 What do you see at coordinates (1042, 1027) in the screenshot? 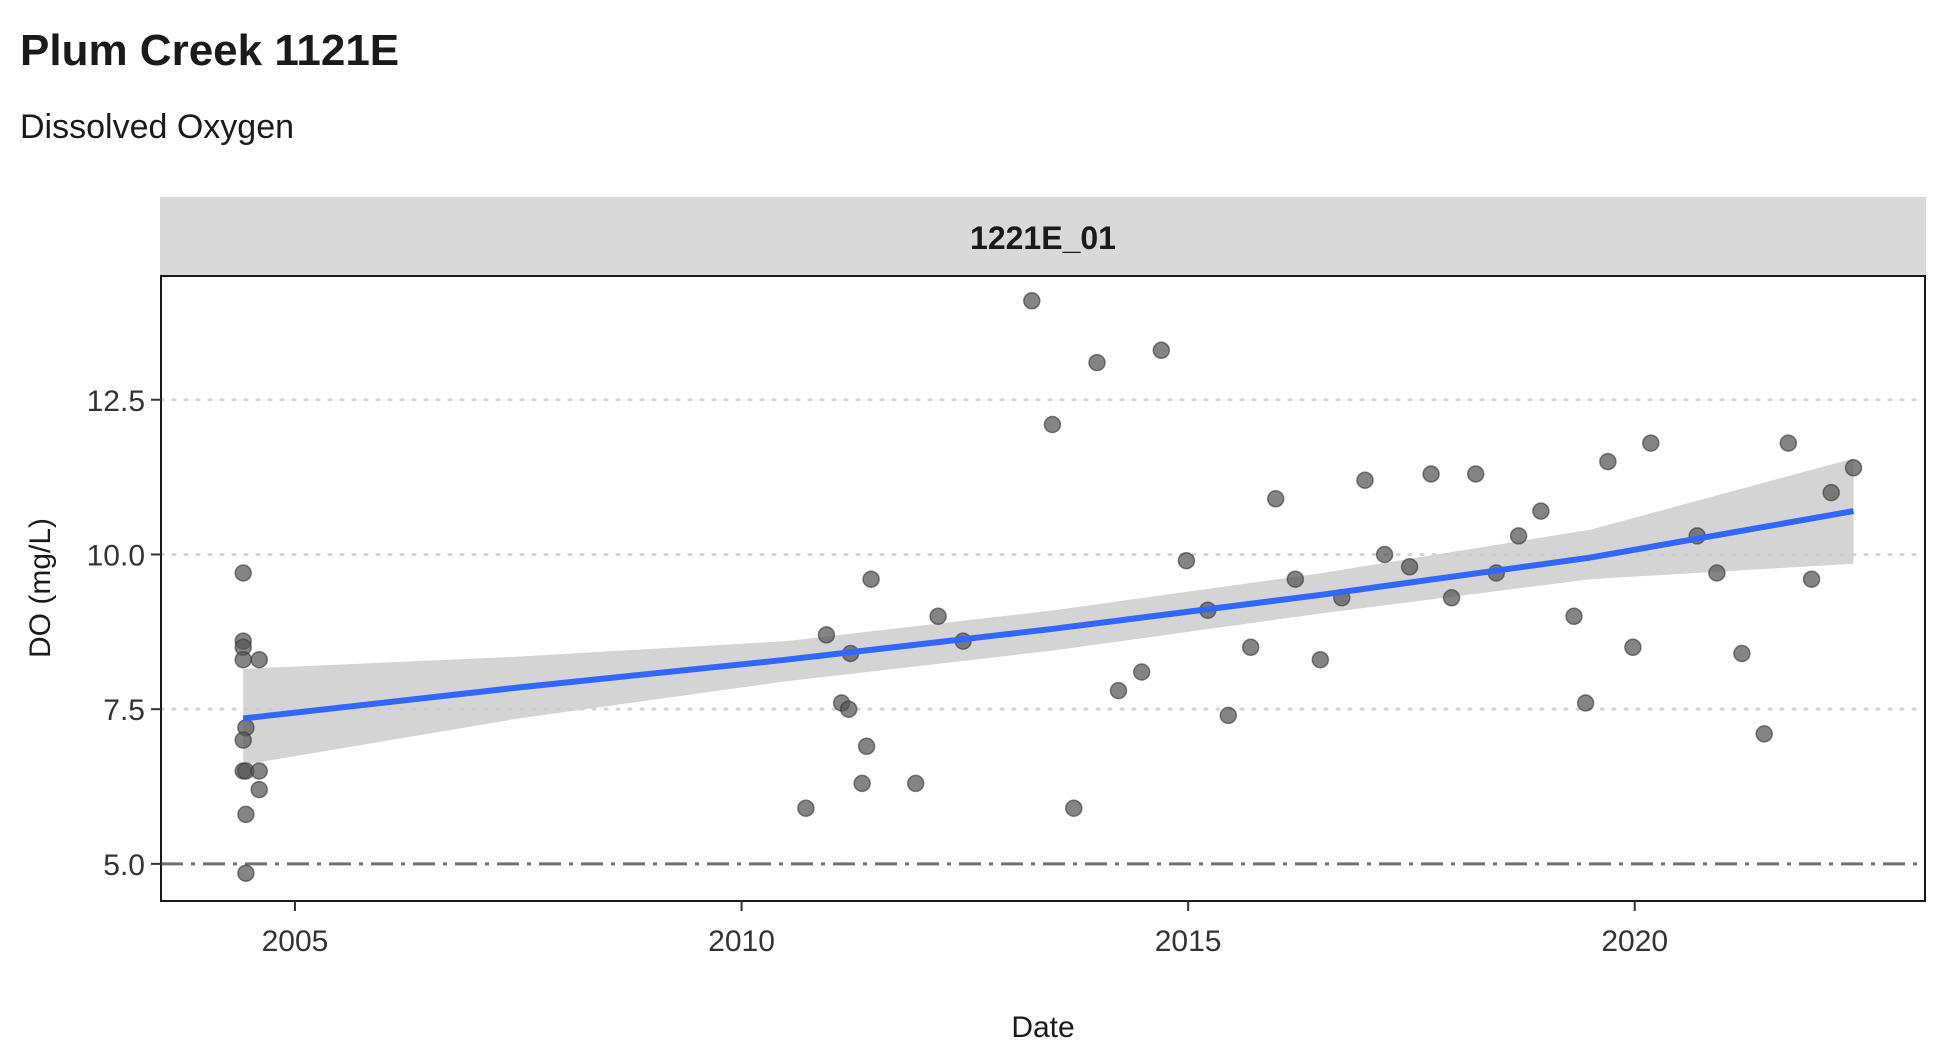
I see `x-axis-title: Date` at bounding box center [1042, 1027].